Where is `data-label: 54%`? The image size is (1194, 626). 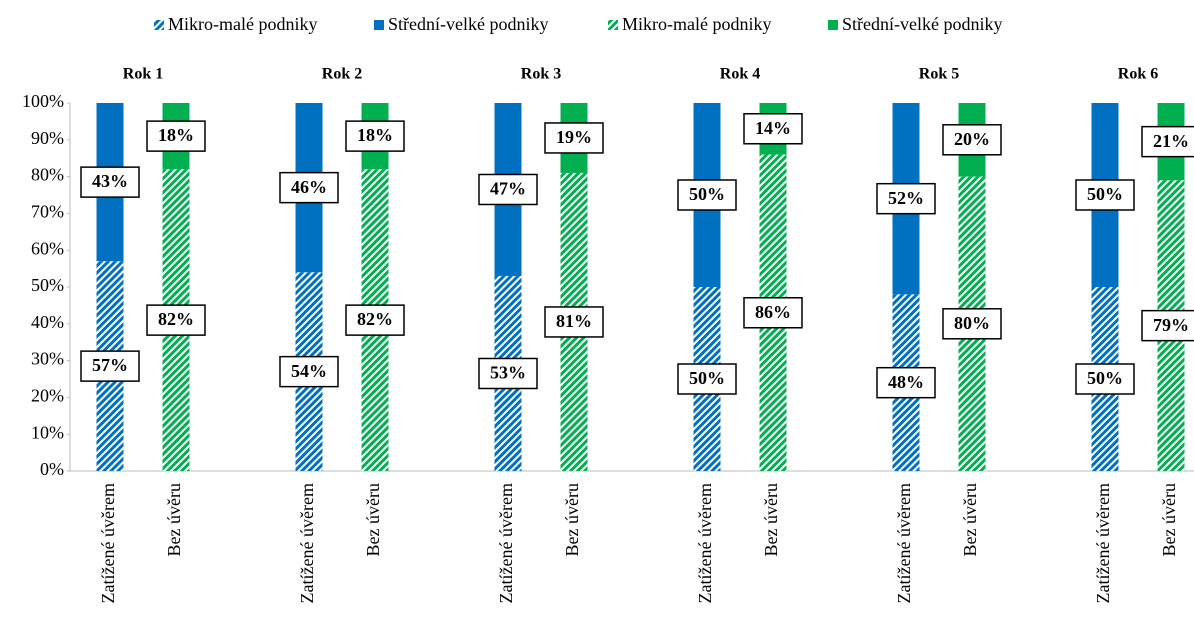 data-label: 54% is located at coordinates (309, 371).